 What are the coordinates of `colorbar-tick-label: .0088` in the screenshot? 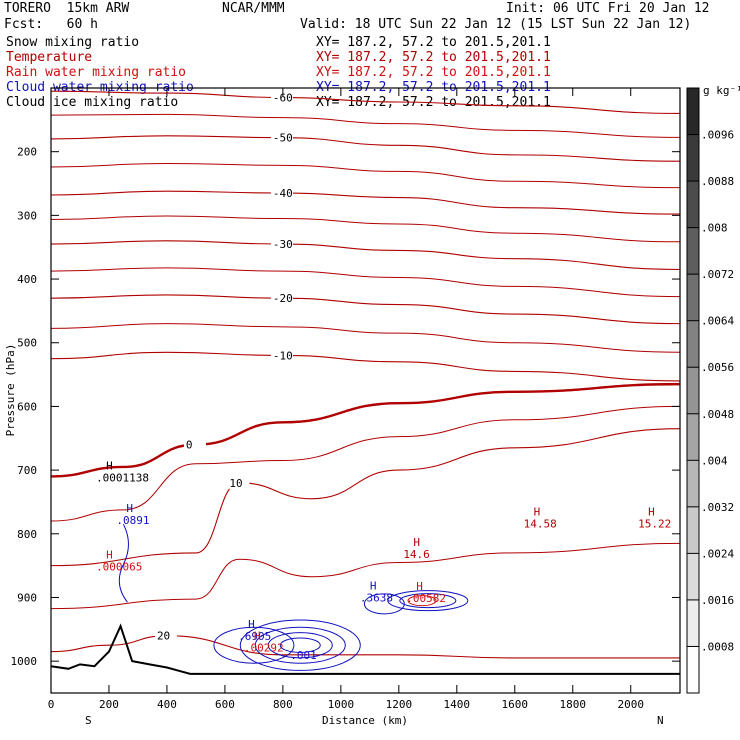 It's located at (717, 181).